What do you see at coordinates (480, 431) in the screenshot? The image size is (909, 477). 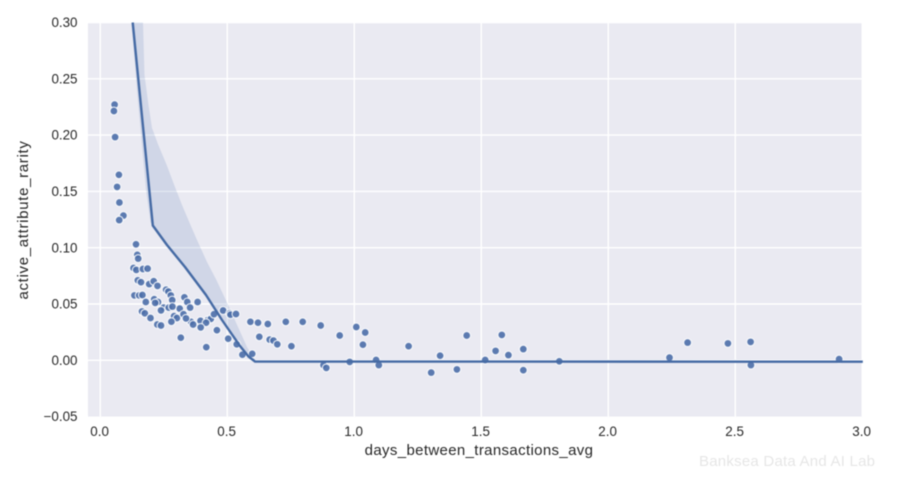 I see `svg-text: 1.5` at bounding box center [480, 431].